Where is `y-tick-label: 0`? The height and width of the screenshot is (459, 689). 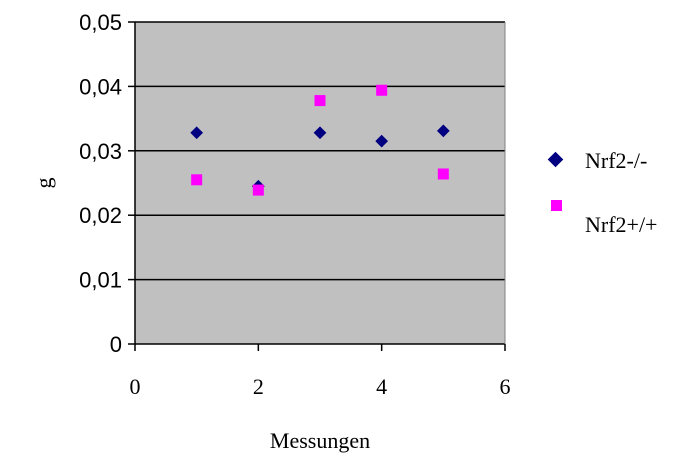
y-tick-label: 0 is located at coordinates (116, 344).